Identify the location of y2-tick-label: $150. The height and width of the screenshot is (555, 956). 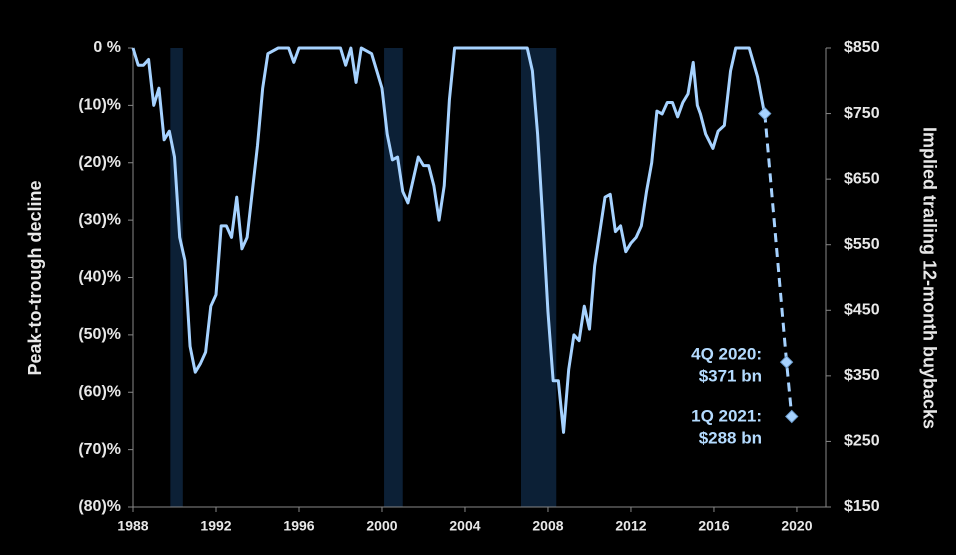
(862, 506).